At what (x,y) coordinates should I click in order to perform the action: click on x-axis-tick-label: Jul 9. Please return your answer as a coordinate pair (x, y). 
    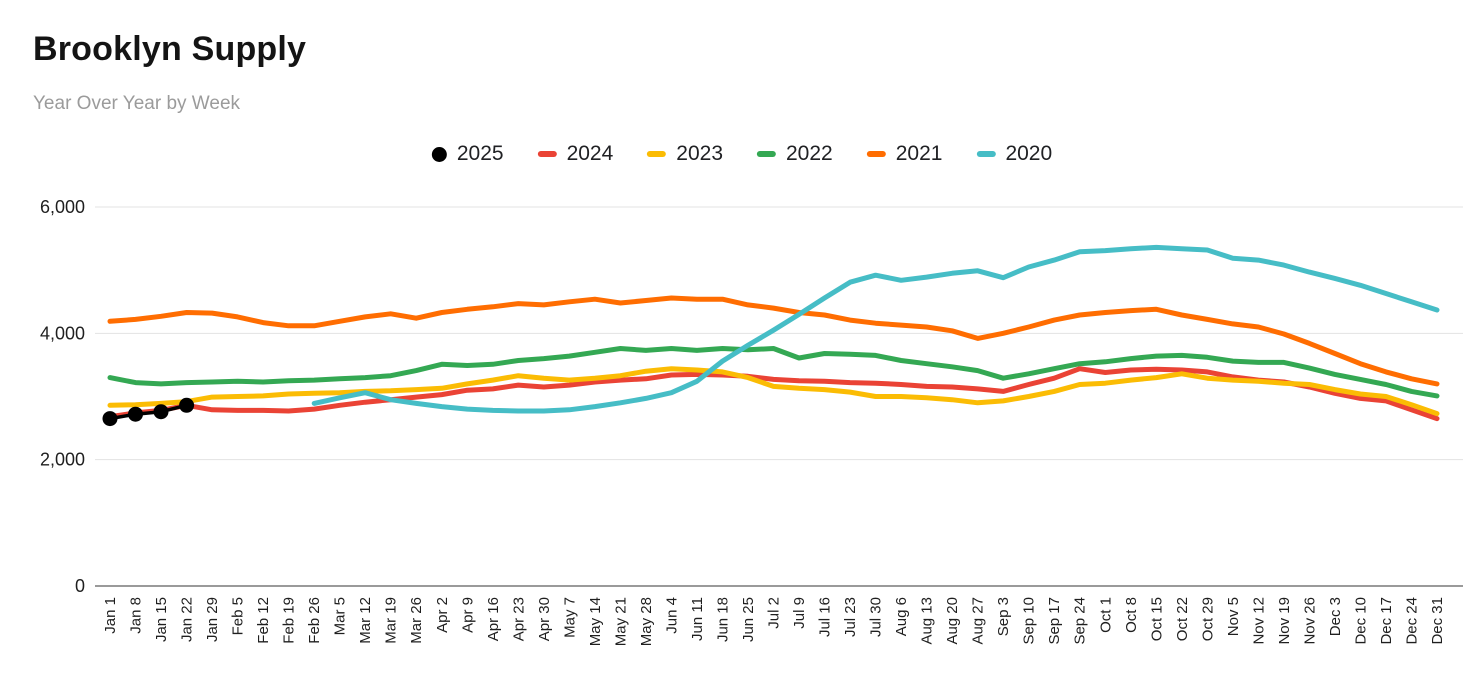
    Looking at the image, I should click on (799, 613).